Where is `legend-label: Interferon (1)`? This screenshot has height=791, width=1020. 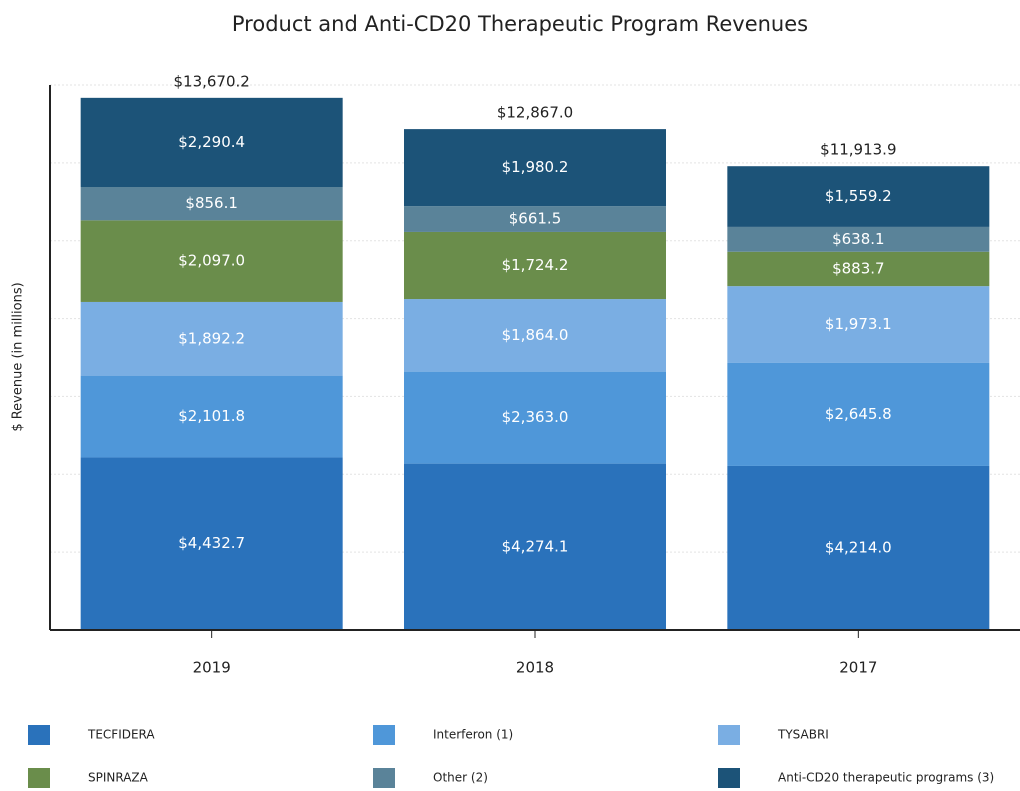
legend-label: Interferon (1) is located at coordinates (473, 735).